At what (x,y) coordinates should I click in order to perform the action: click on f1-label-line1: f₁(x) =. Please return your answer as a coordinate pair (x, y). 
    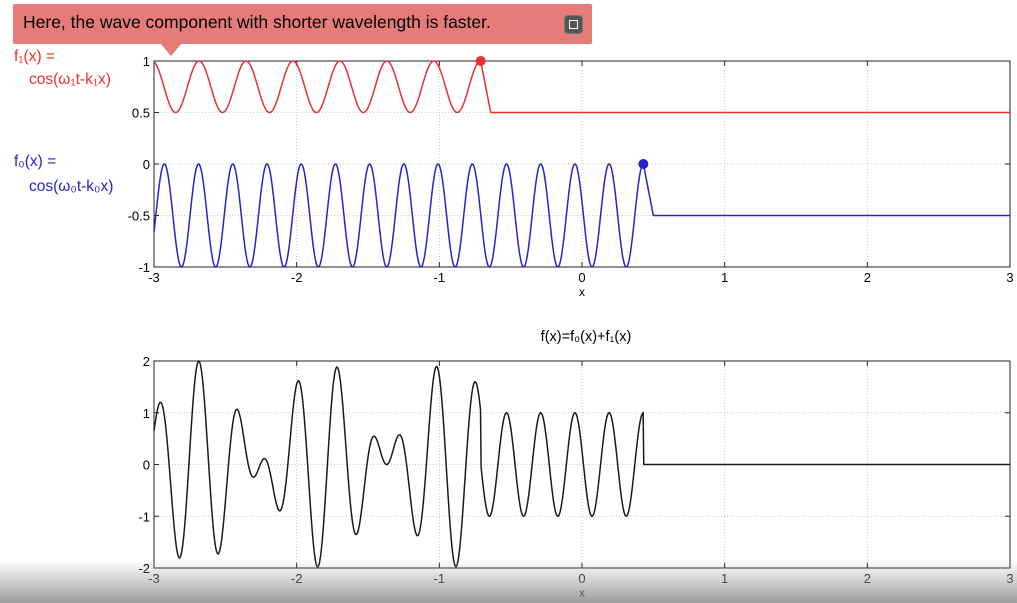
    Looking at the image, I should click on (34, 56).